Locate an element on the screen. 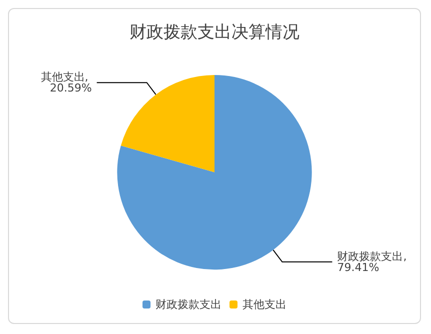 This screenshot has height=334, width=431. legend-label: 其他支出 is located at coordinates (264, 304).